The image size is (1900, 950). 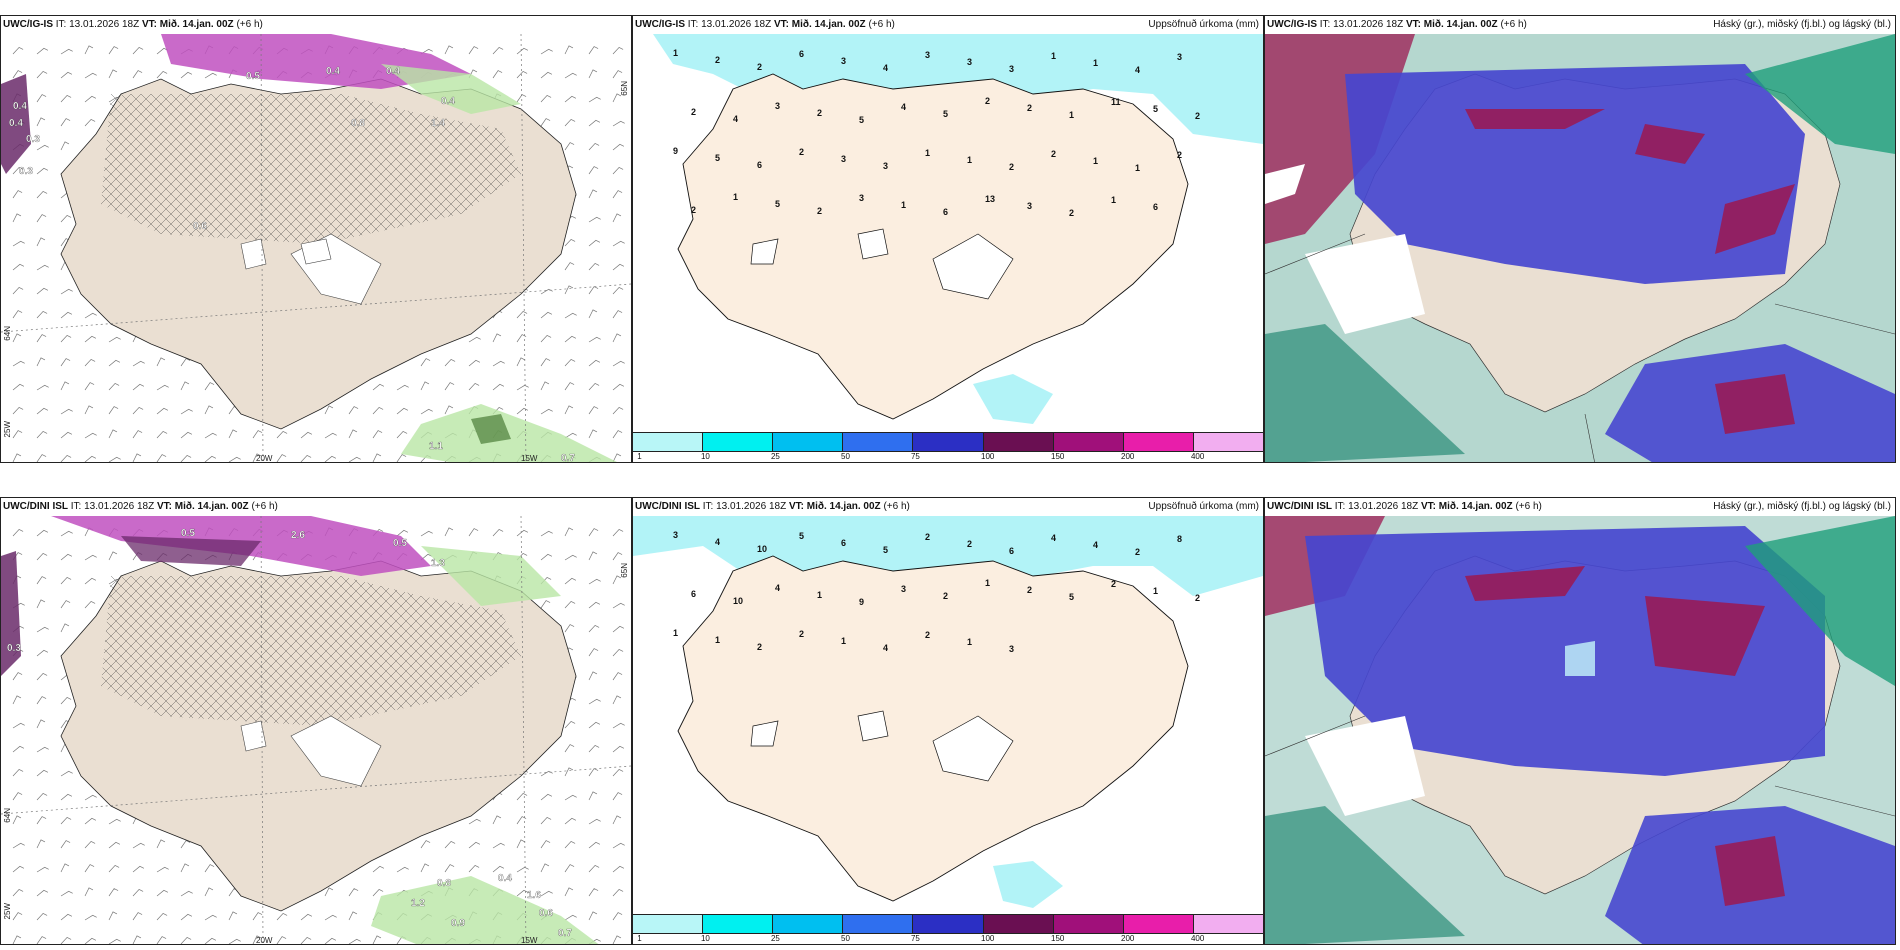 I want to click on cloud-map-canvas, so click(x=1580, y=730).